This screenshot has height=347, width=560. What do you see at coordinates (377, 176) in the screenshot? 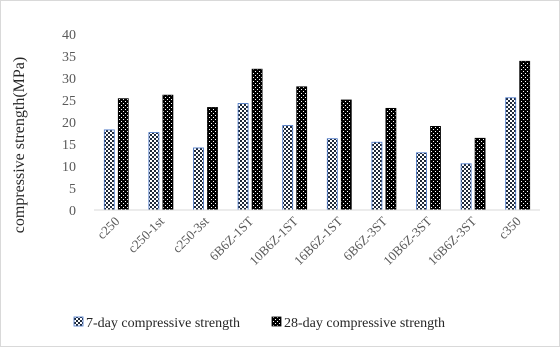
I see `bar-7day-6B6Z-3ST` at bounding box center [377, 176].